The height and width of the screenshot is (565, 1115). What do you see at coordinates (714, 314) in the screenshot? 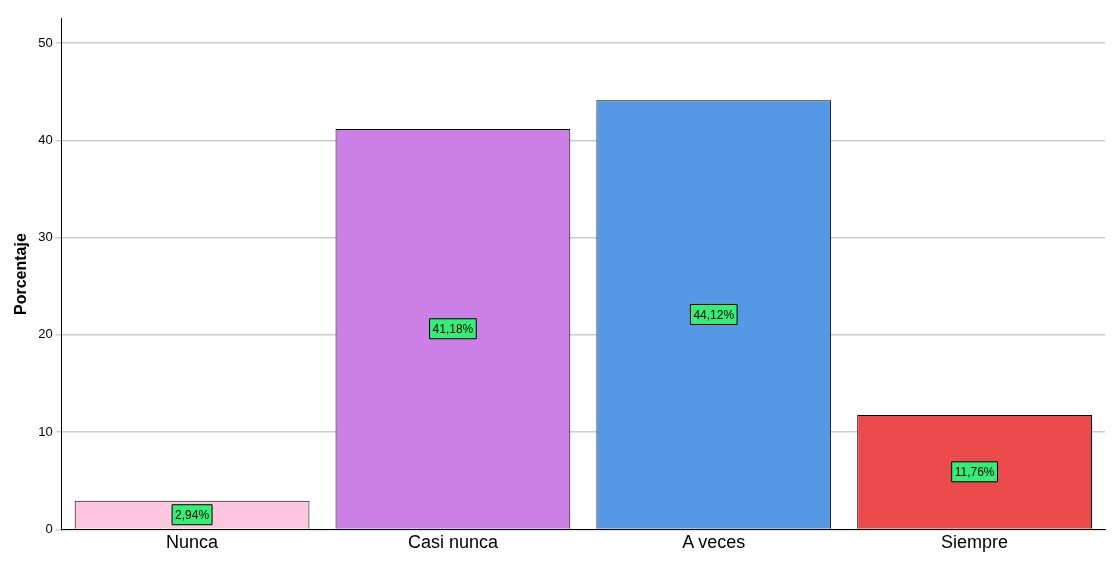
I see `data-label: 44,12%` at bounding box center [714, 314].